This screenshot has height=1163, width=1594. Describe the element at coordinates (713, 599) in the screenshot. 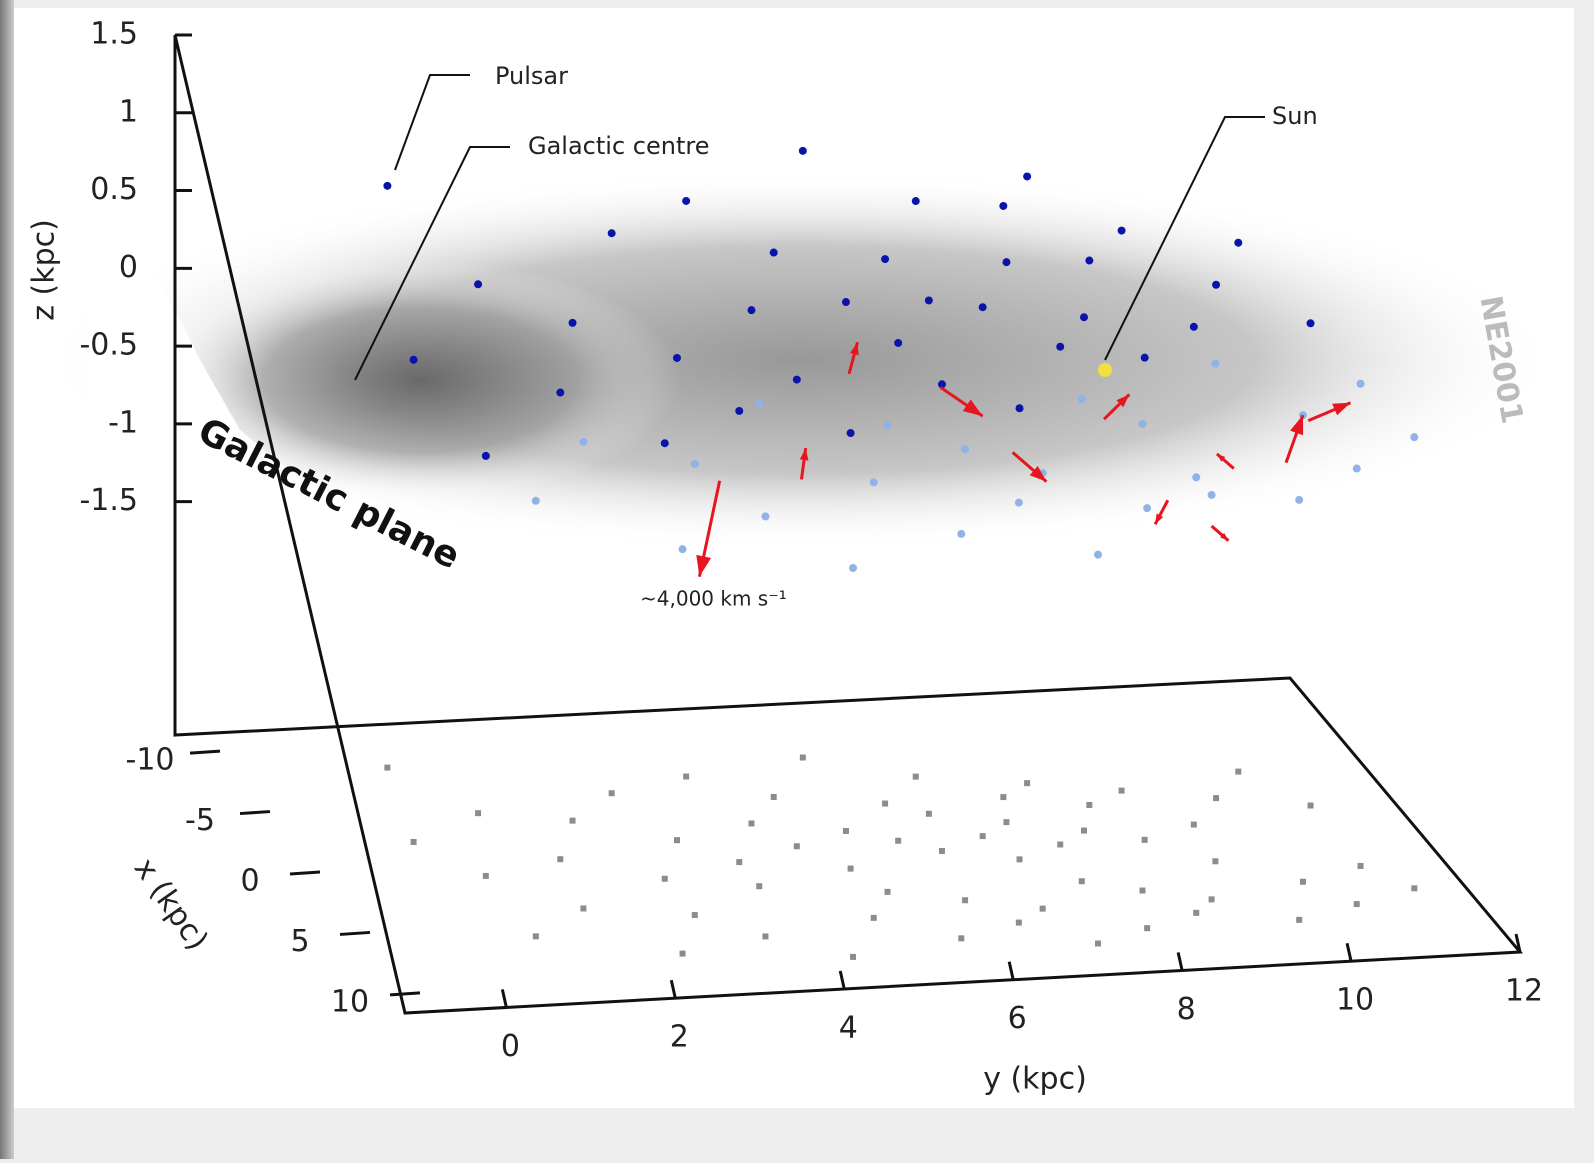

I see `speed-label: ~4,000 km s⁻¹` at that location.